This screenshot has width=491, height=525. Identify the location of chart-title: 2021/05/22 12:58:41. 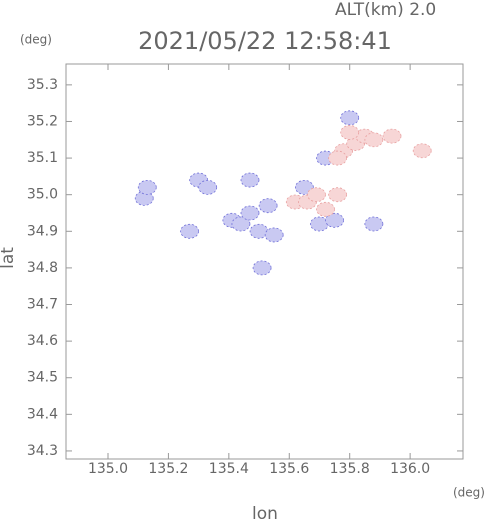
(265, 41).